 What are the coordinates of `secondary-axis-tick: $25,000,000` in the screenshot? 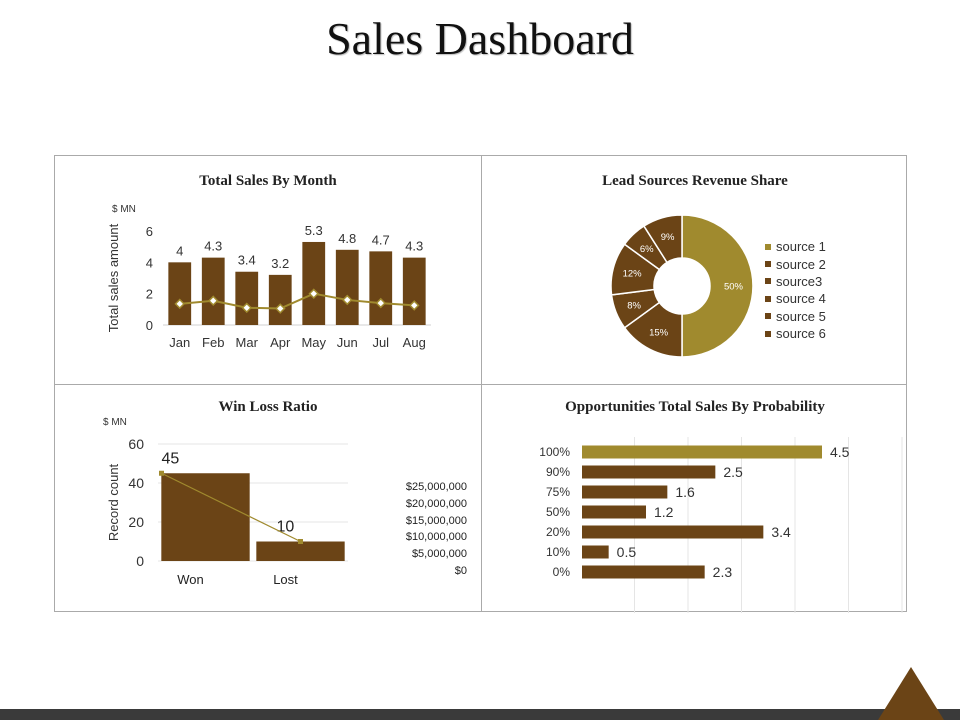 It's located at (436, 487).